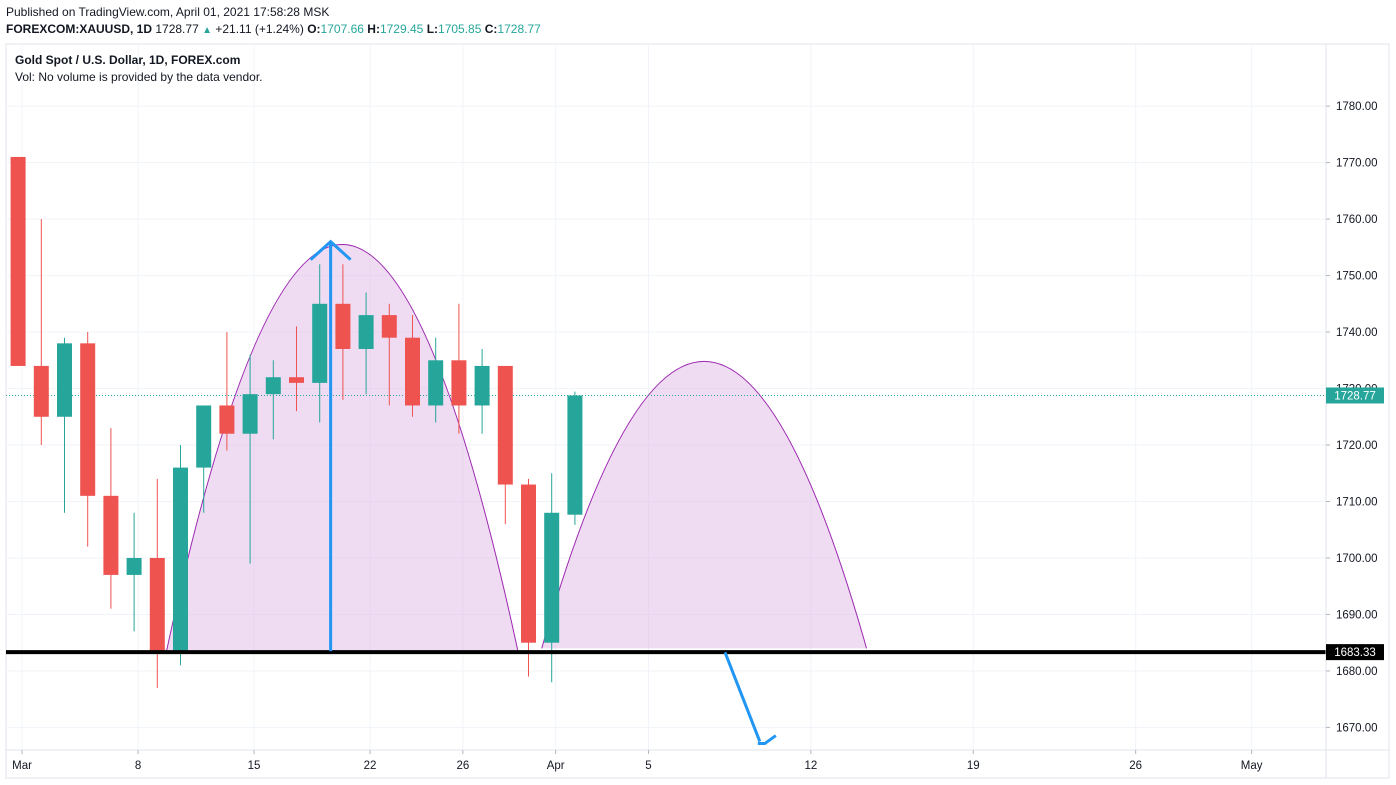 The width and height of the screenshot is (1396, 785). Describe the element at coordinates (401, 29) in the screenshot. I see `high-value: 1729.45` at that location.